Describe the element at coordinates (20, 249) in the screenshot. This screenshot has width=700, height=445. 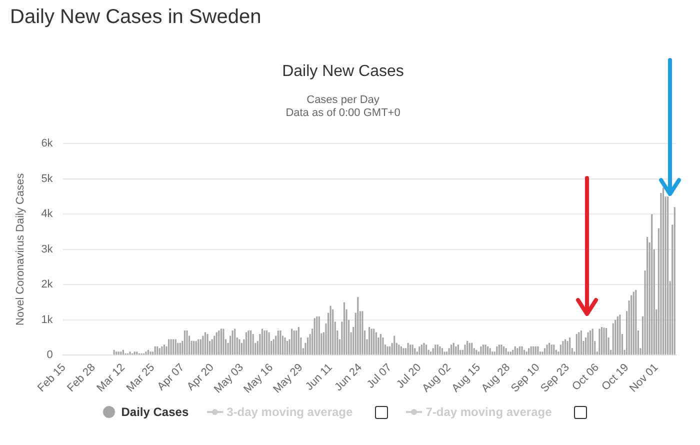
I see `y-axis-title: Novel Coronavirus Daily Cases` at that location.